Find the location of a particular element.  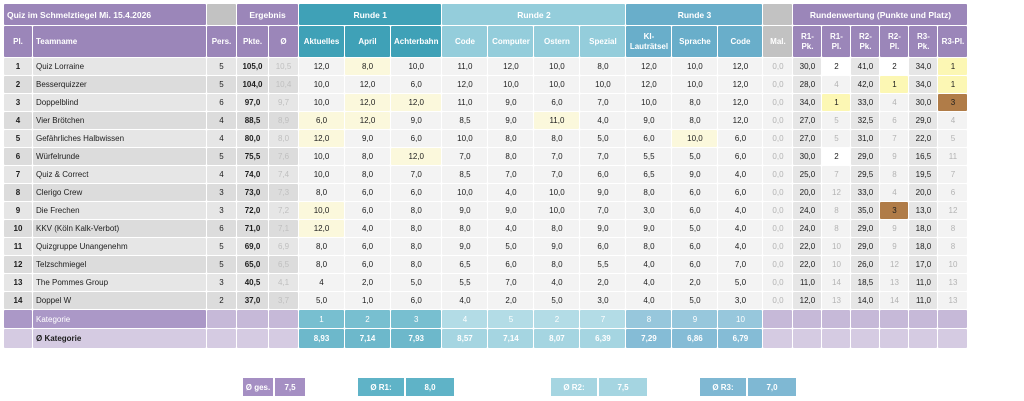

score-april: 8,0 is located at coordinates (367, 174).